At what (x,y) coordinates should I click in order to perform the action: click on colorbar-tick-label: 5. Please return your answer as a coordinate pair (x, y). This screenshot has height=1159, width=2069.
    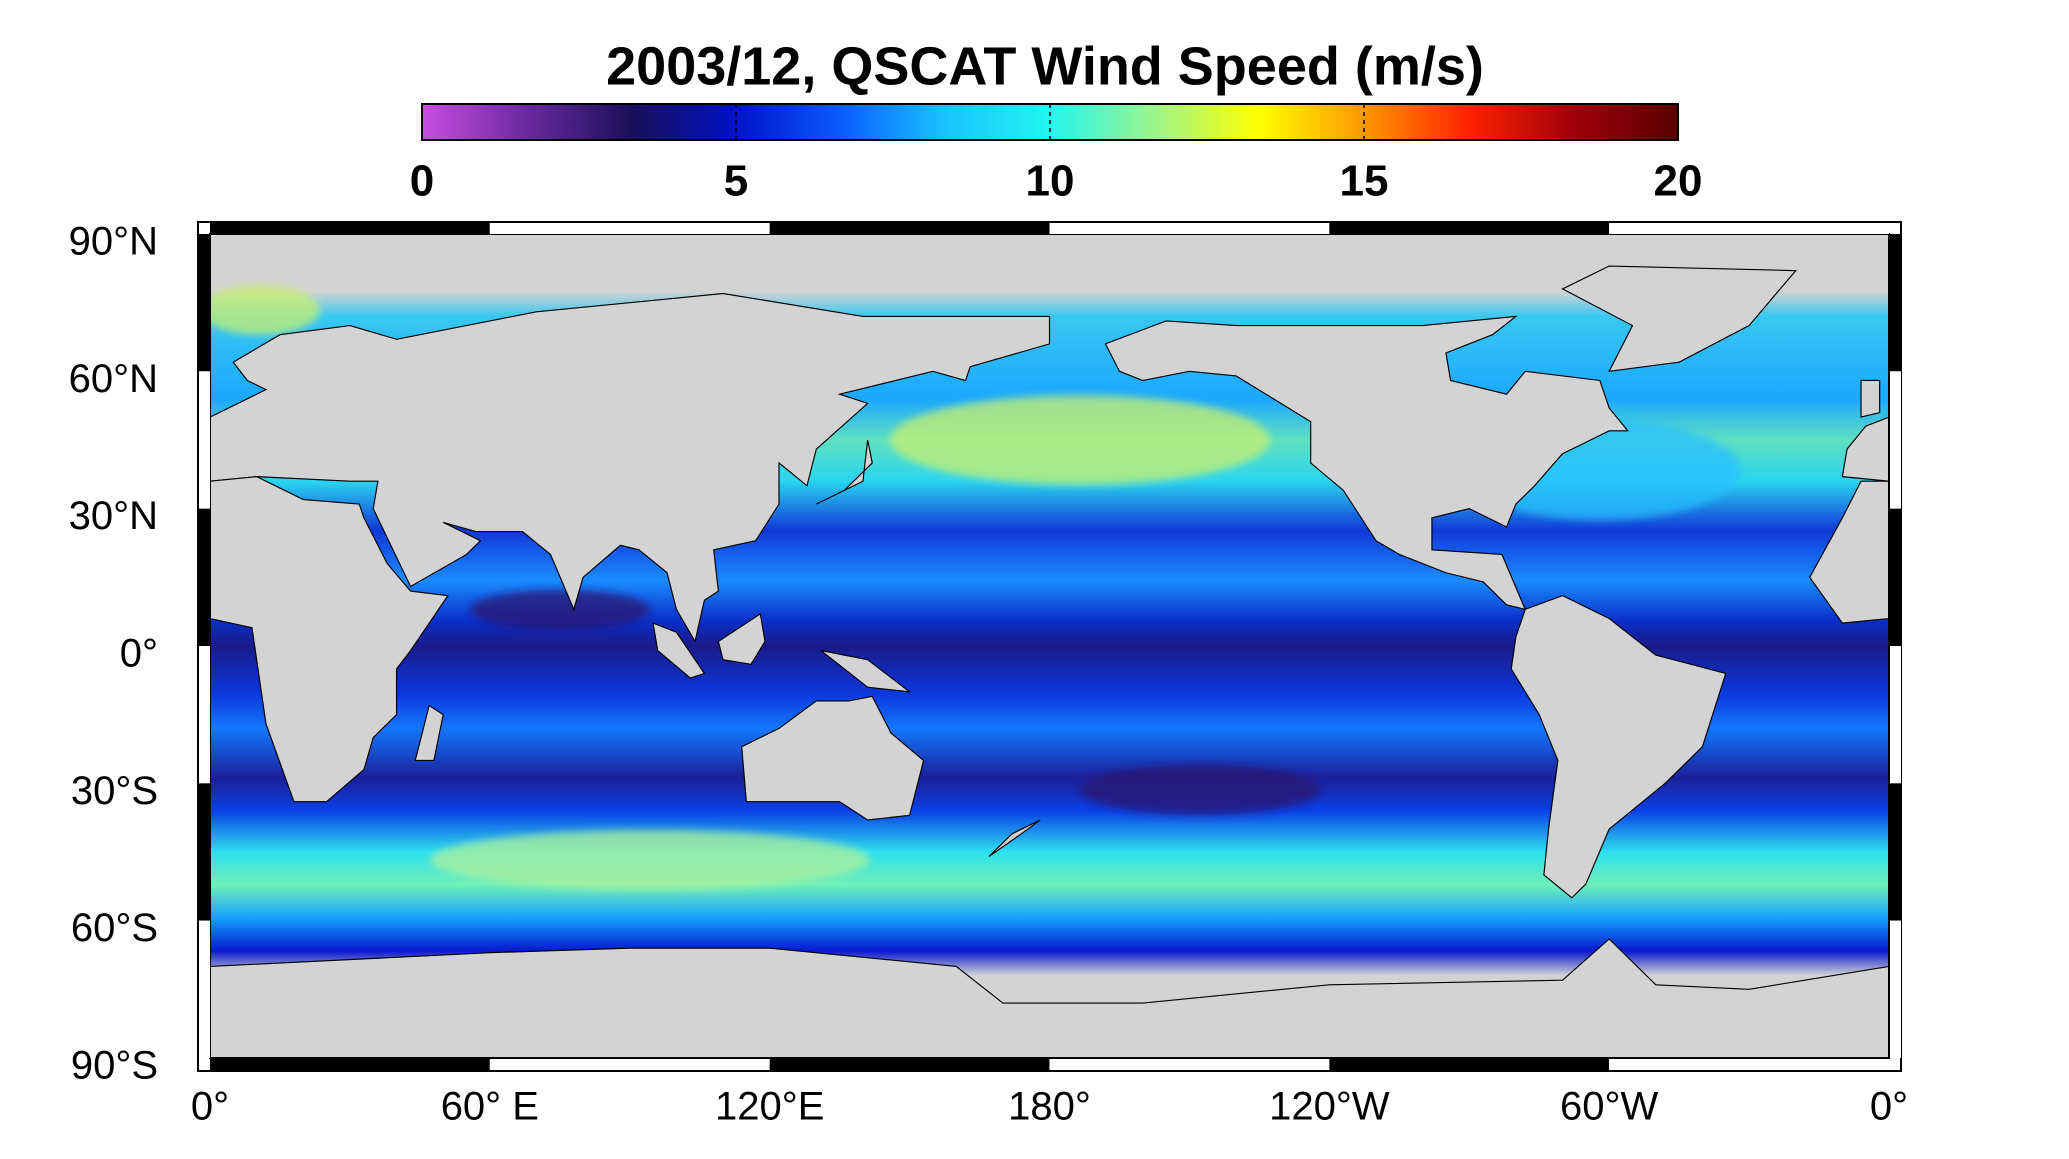
    Looking at the image, I should click on (736, 181).